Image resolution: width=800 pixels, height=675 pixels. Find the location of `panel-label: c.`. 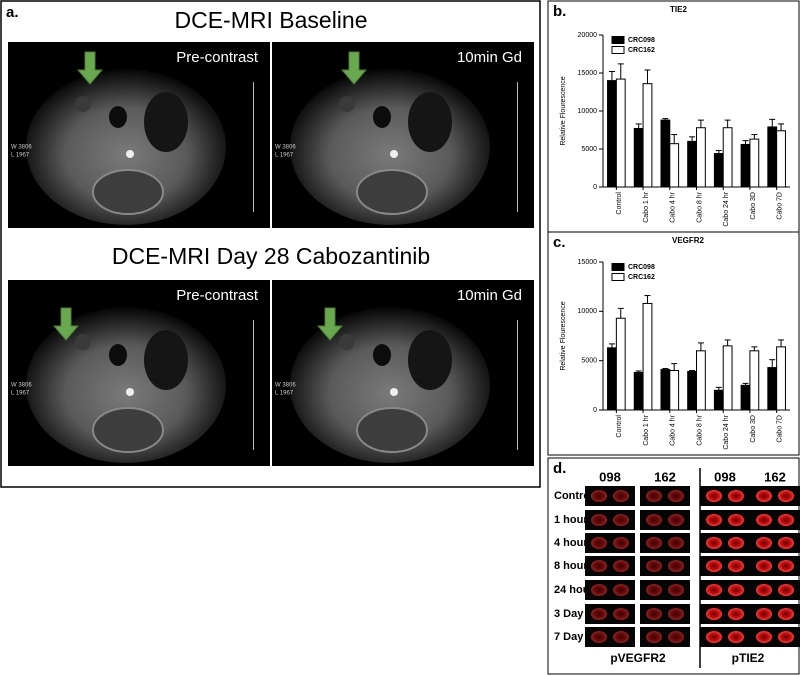

panel-label: c. is located at coordinates (559, 242).